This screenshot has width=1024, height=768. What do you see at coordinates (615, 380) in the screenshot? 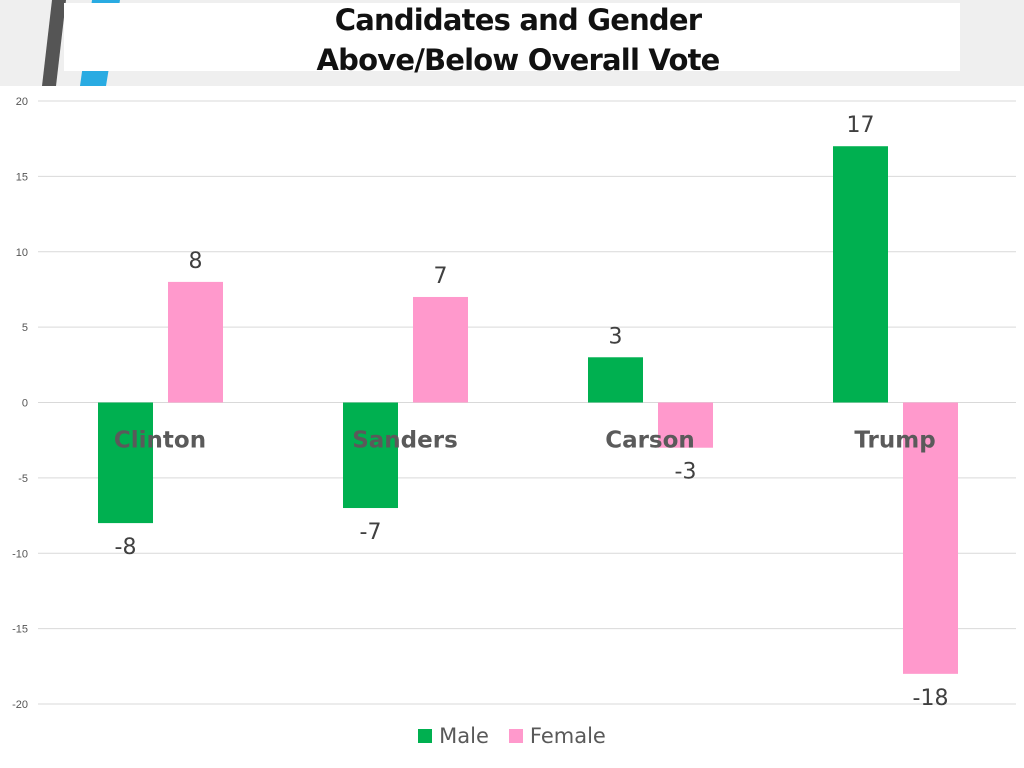
I see `bar-male-carson` at bounding box center [615, 380].